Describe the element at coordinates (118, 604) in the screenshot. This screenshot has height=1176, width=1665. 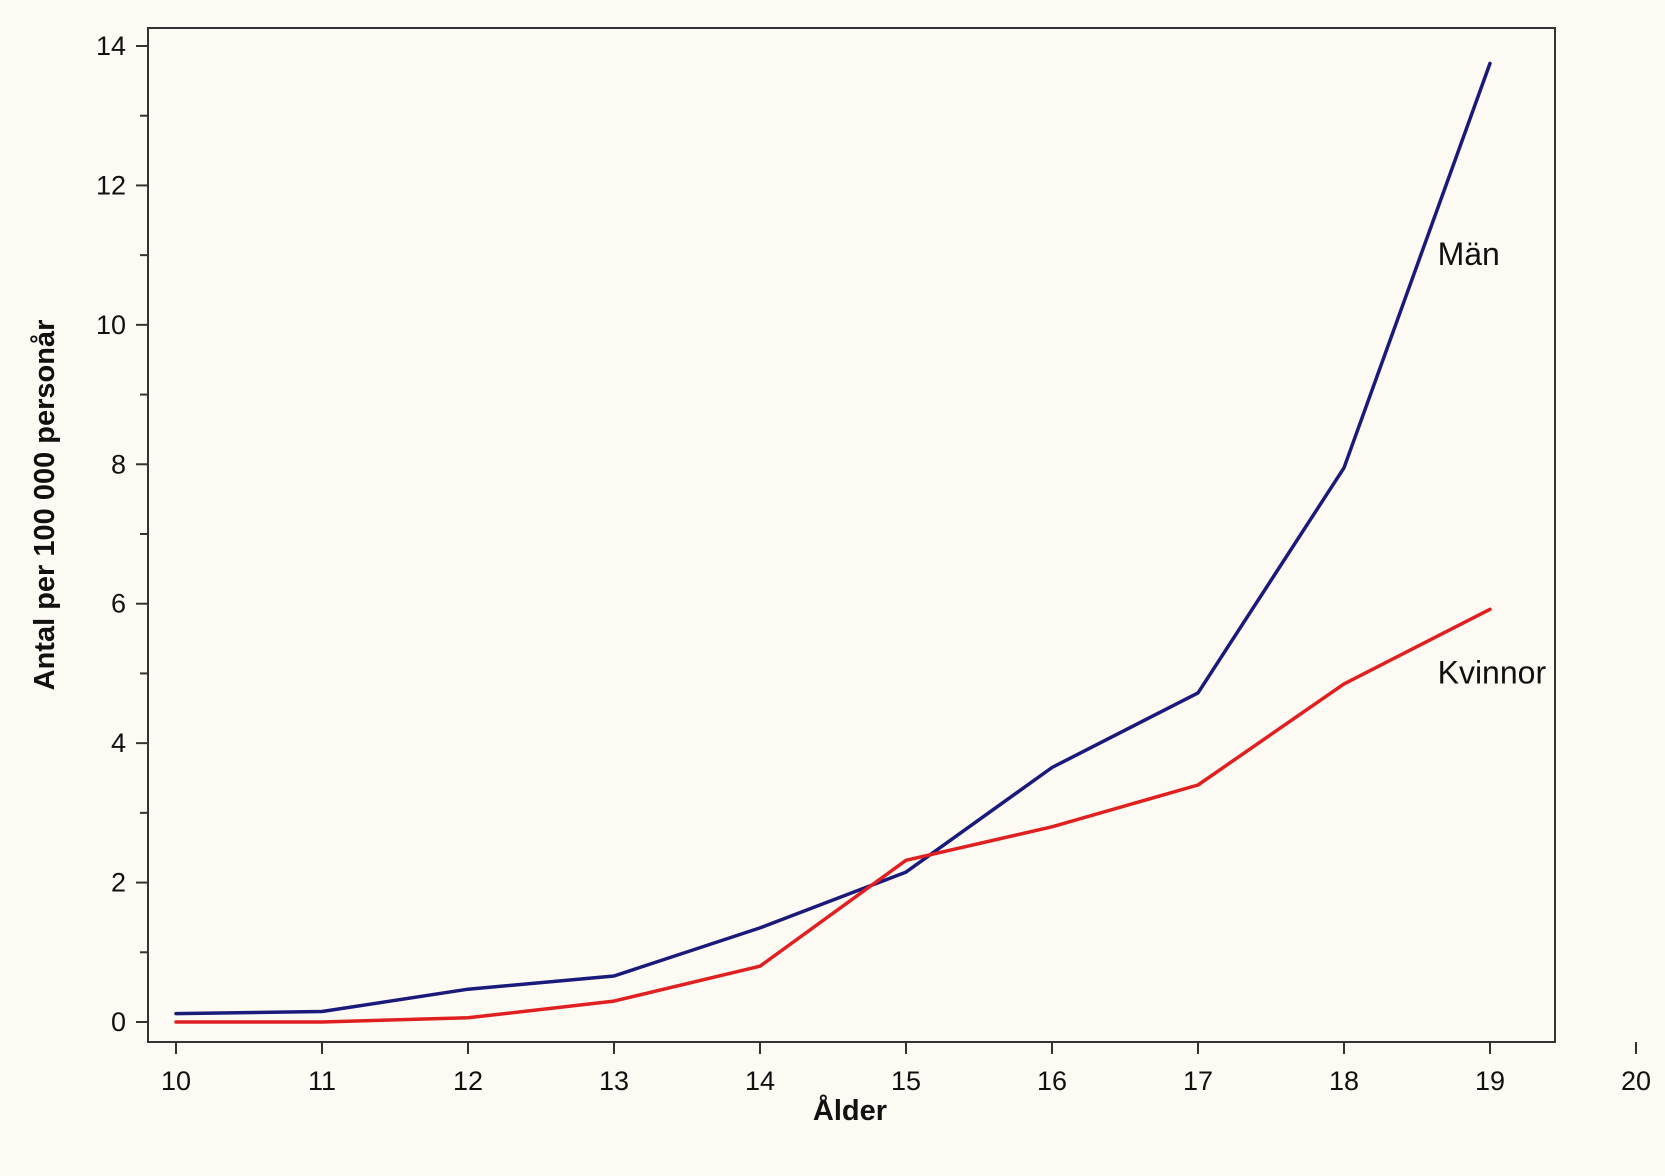
I see `y-tick-label: 6` at that location.